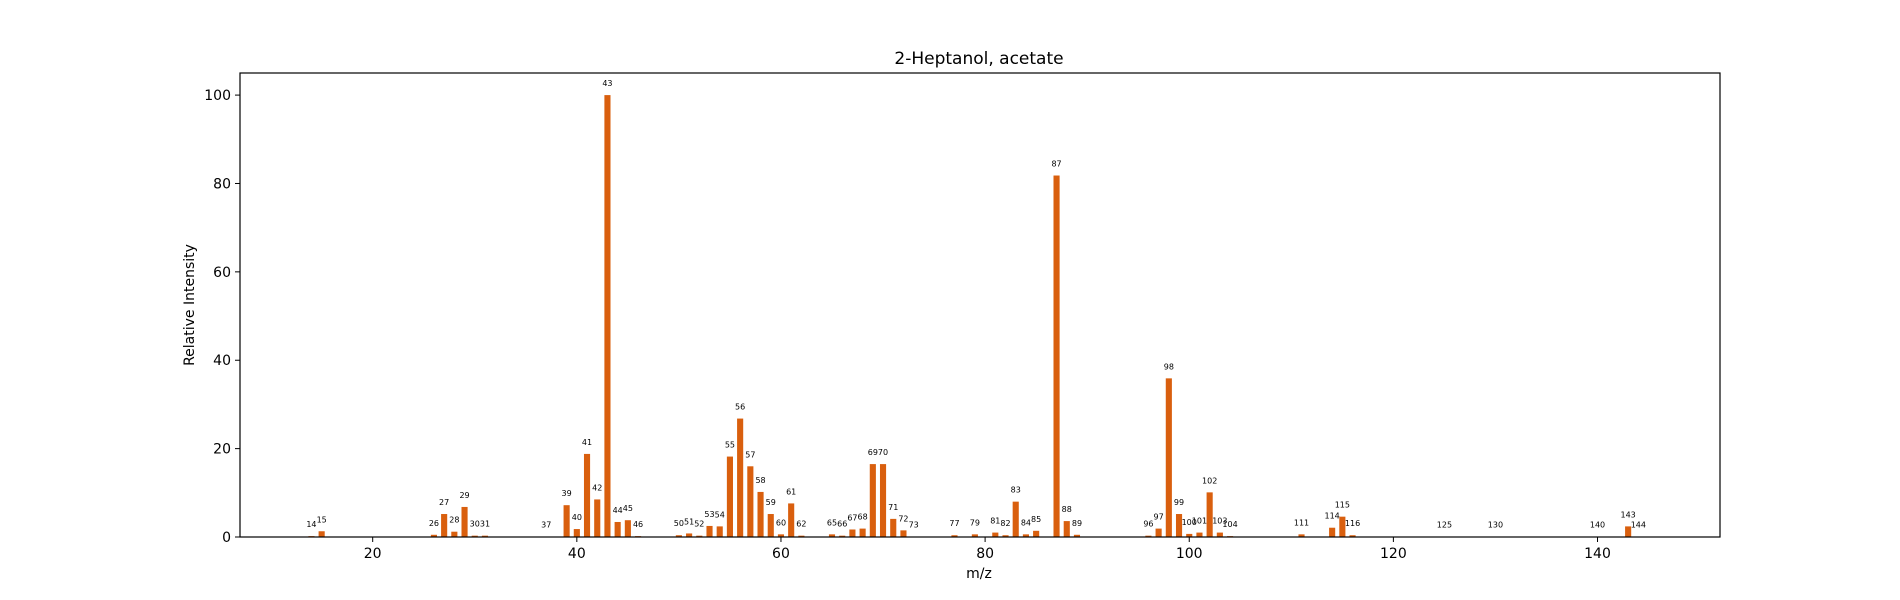 The height and width of the screenshot is (600, 1900). What do you see at coordinates (689, 521) in the screenshot?
I see `bar-label-mz-51: 51` at bounding box center [689, 521].